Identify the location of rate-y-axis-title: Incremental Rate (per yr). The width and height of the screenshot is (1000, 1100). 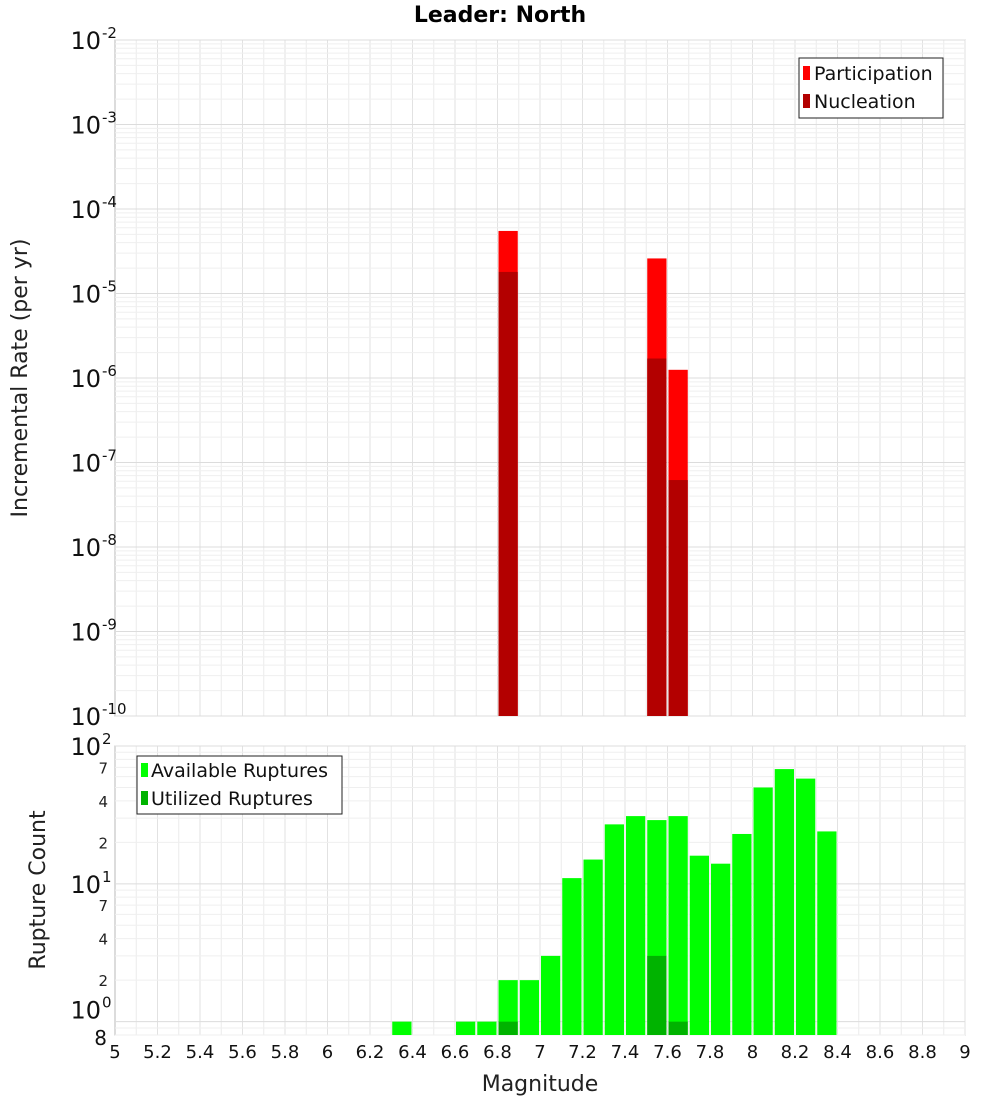
(20, 378).